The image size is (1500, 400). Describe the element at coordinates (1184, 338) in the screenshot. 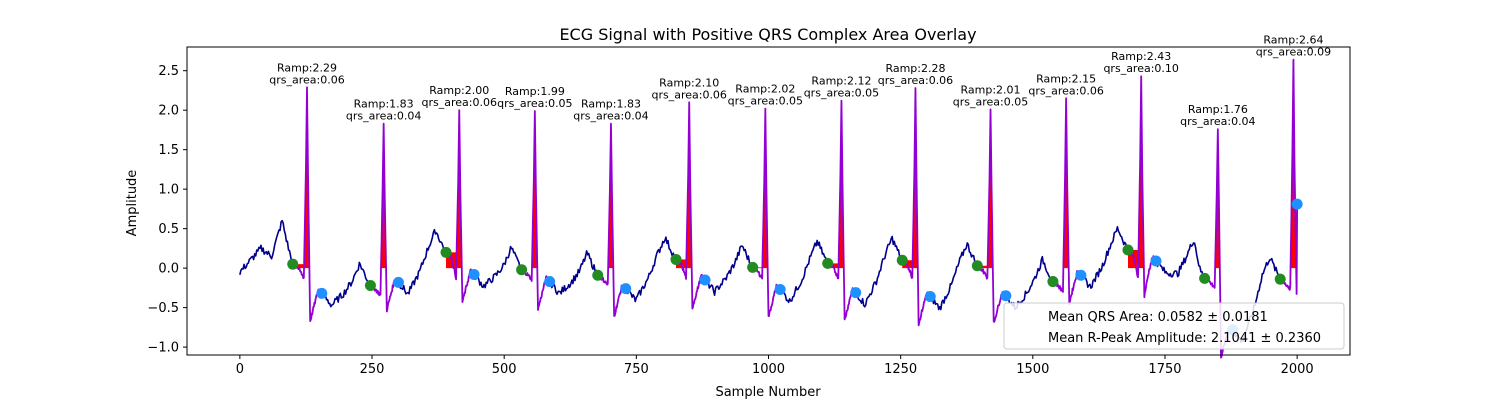

I see `legend-entry: Mean R-Peak Amplitude: 2.1041 ± 0.2360` at that location.